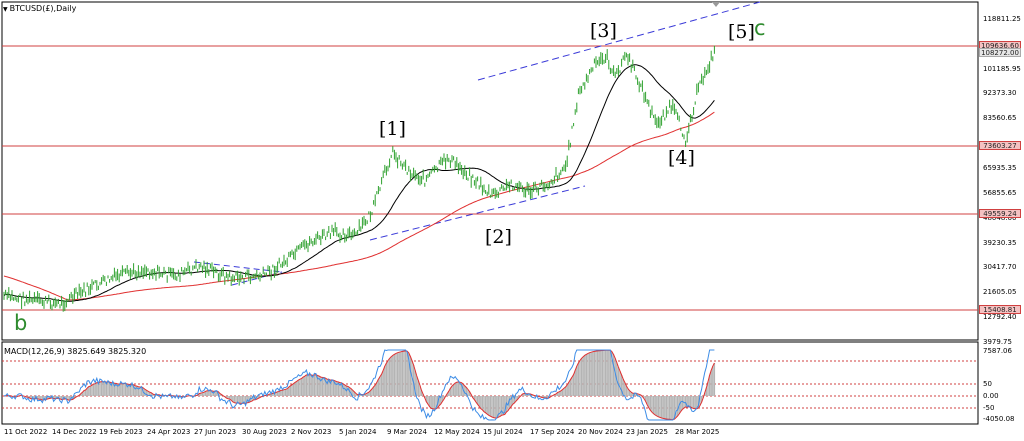 This screenshot has height=441, width=1024. What do you see at coordinates (1000, 292) in the screenshot?
I see `y-tick: 21605.05` at bounding box center [1000, 292].